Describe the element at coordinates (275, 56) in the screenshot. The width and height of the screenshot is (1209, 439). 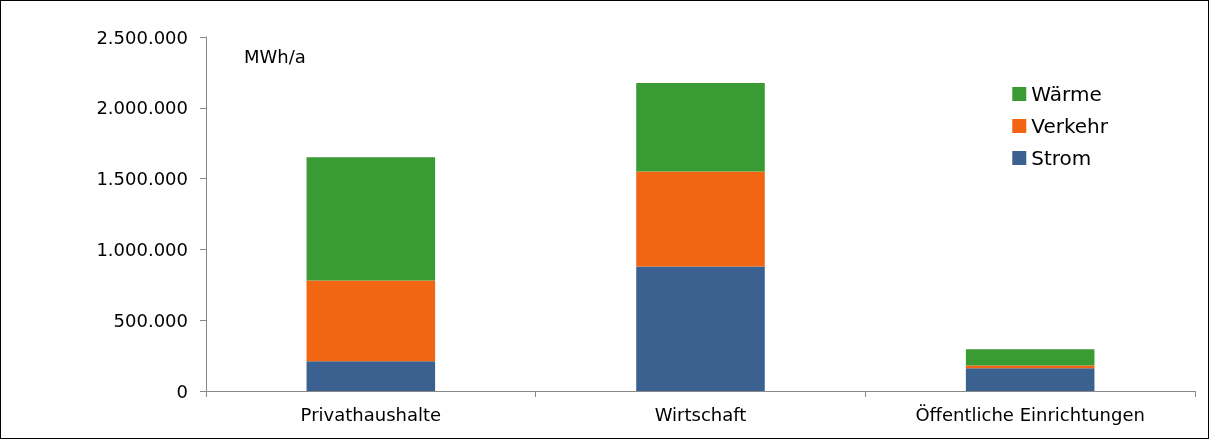
I see `y-axis-title: MWh/a` at that location.